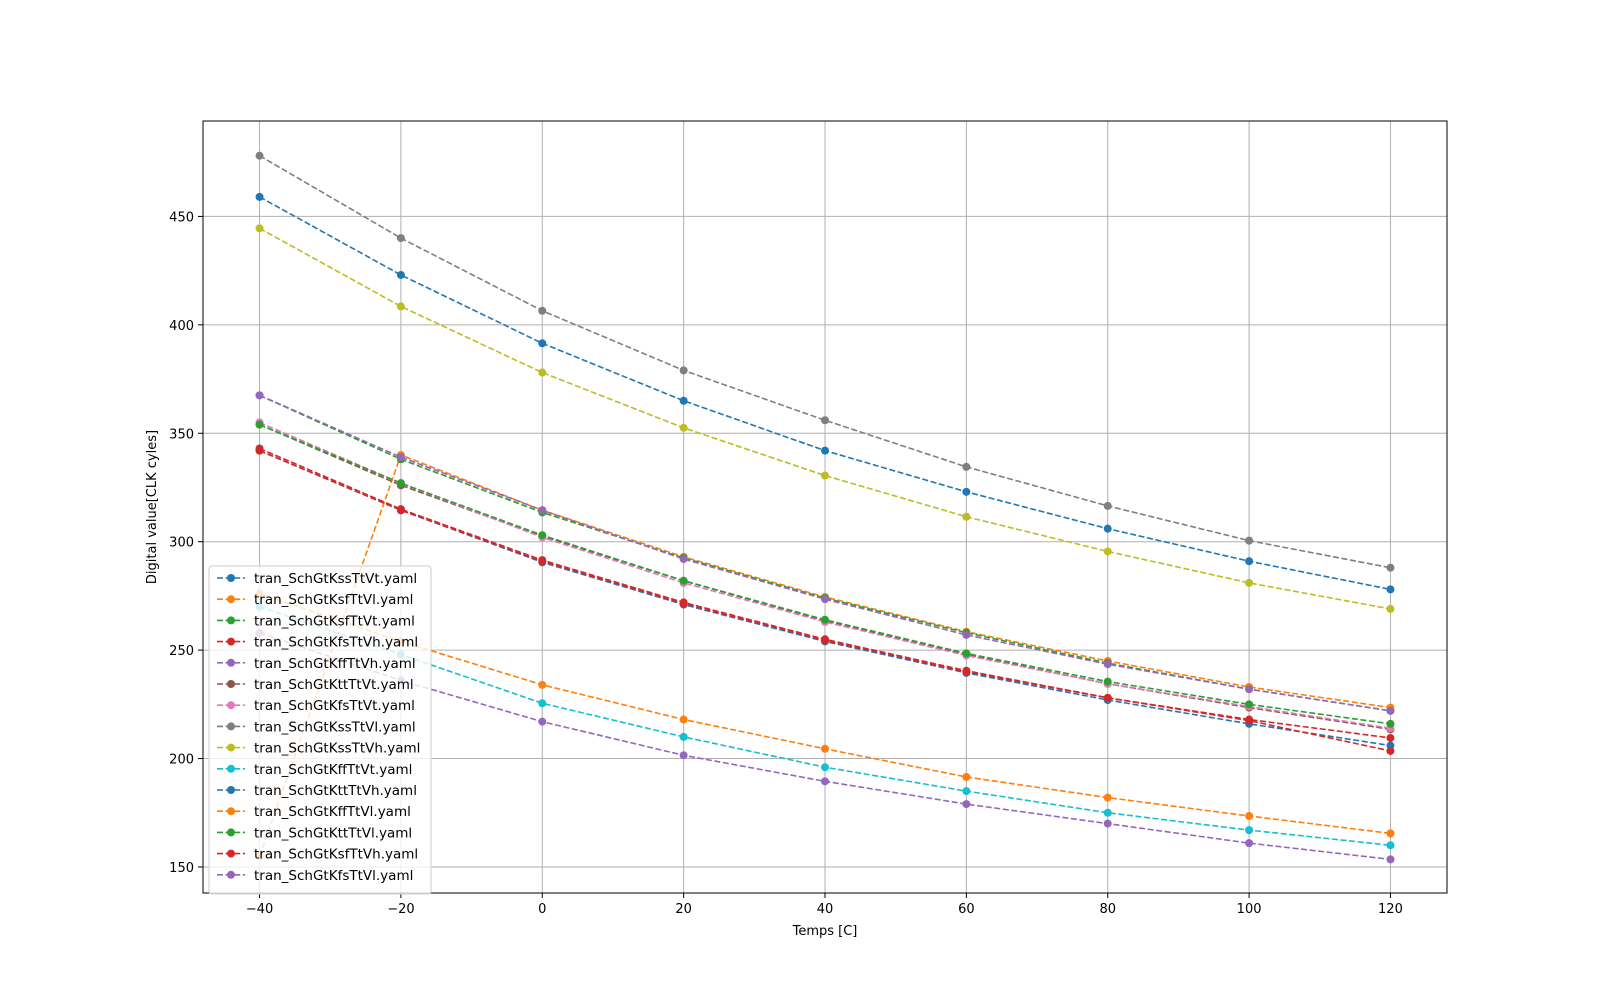 Image resolution: width=1600 pixels, height=1000 pixels. What do you see at coordinates (317, 855) in the screenshot?
I see `legend-item: tran_SchGtKsfTtVh.yaml` at bounding box center [317, 855].